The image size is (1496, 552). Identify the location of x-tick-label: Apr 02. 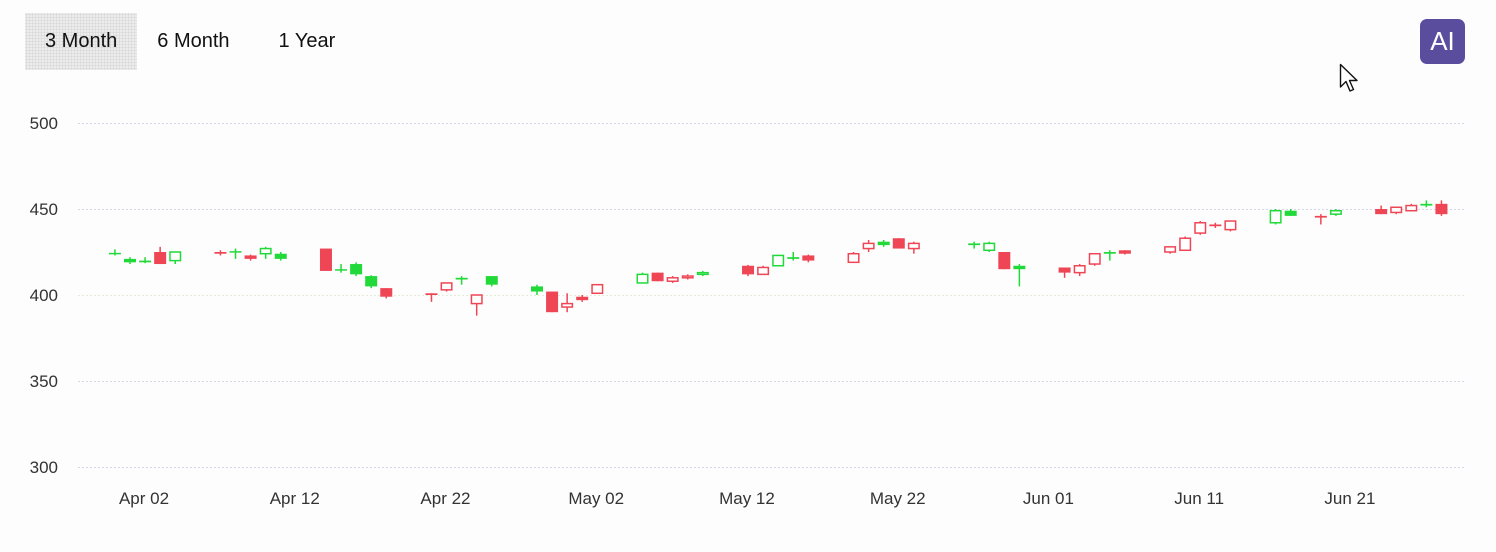
(144, 498).